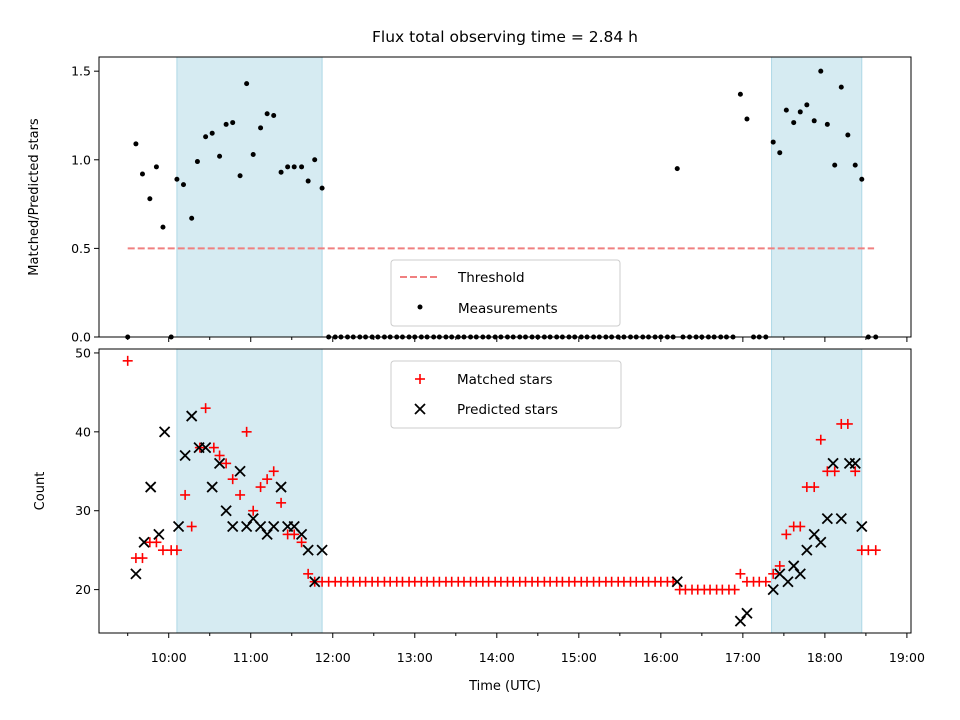 The width and height of the screenshot is (960, 720). I want to click on x-tick-label: 19:00, so click(907, 657).